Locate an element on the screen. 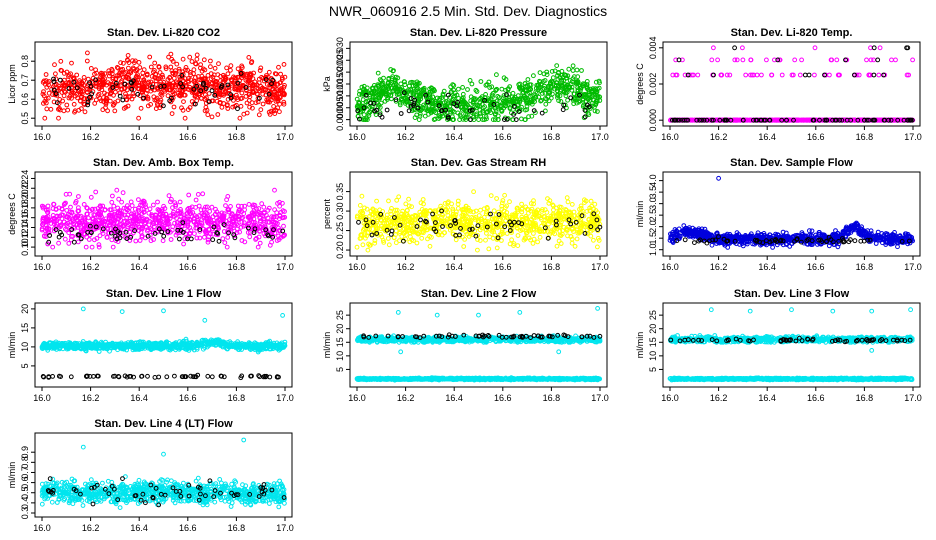 This screenshot has height=540, width=936. y-axis-label: percent is located at coordinates (327, 213).